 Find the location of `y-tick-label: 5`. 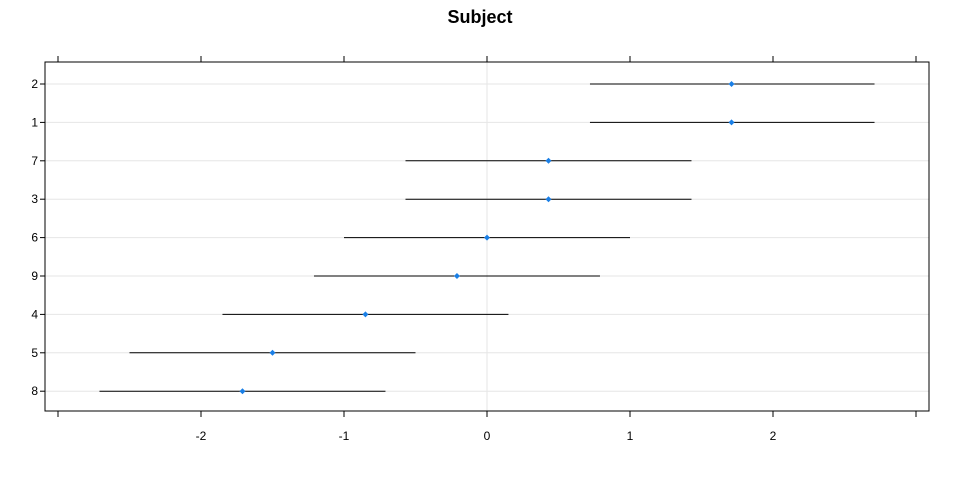

y-tick-label: 5 is located at coordinates (34, 353).